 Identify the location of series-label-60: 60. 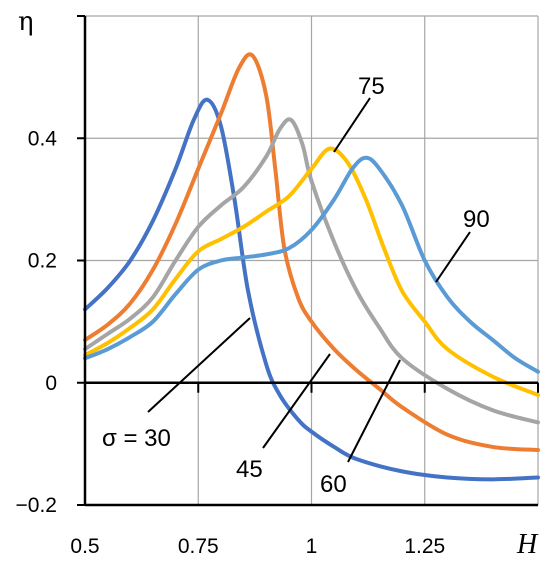
(333, 484).